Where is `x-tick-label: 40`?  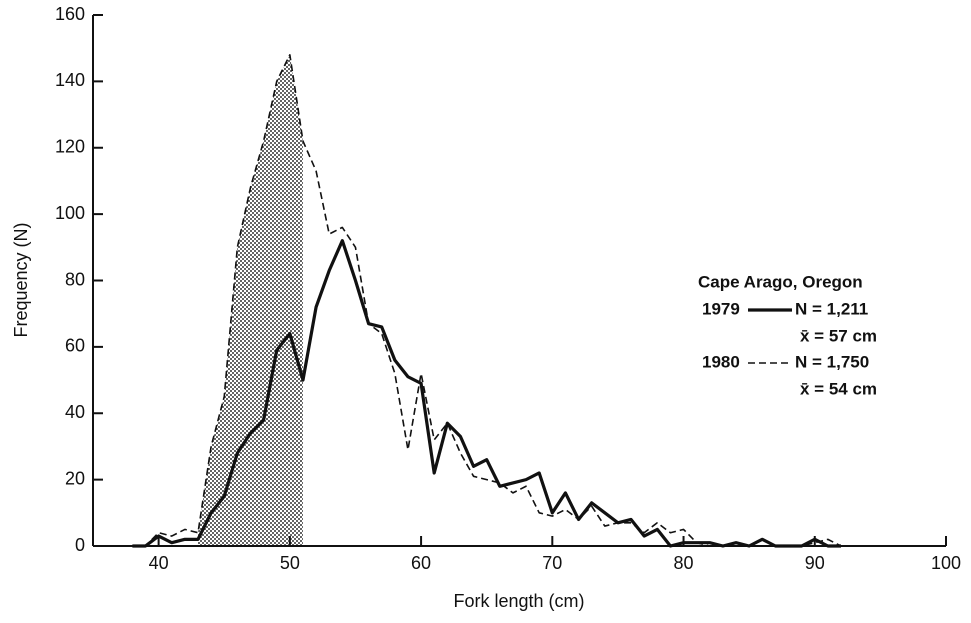 x-tick-label: 40 is located at coordinates (159, 563).